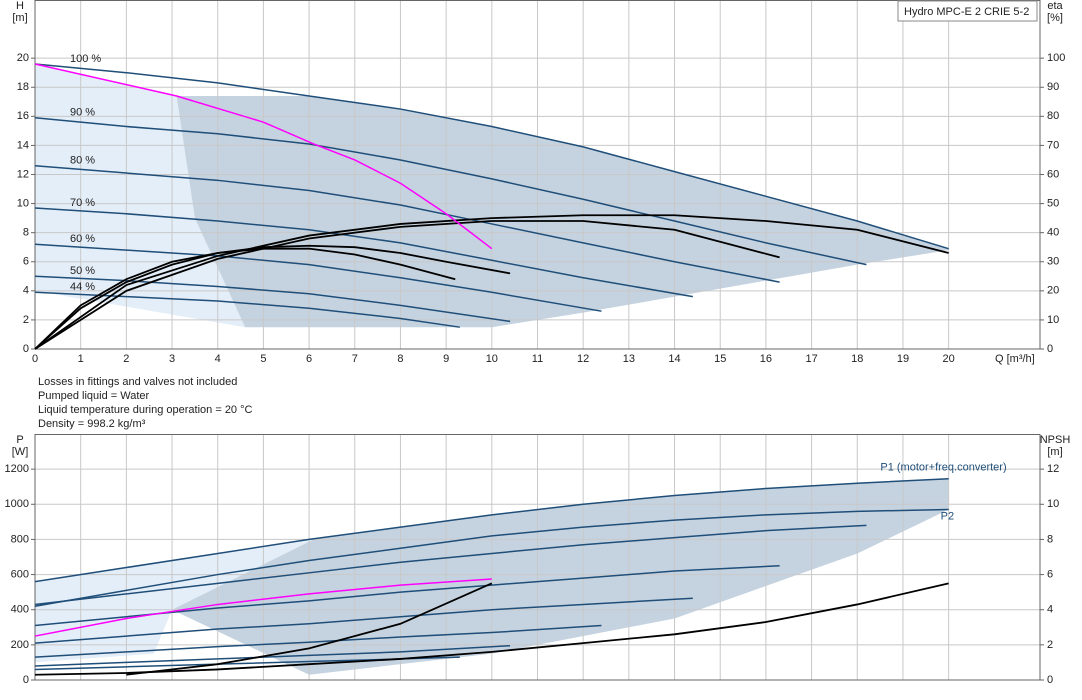  Describe the element at coordinates (81, 359) in the screenshot. I see `x-tick-label: 1` at that location.